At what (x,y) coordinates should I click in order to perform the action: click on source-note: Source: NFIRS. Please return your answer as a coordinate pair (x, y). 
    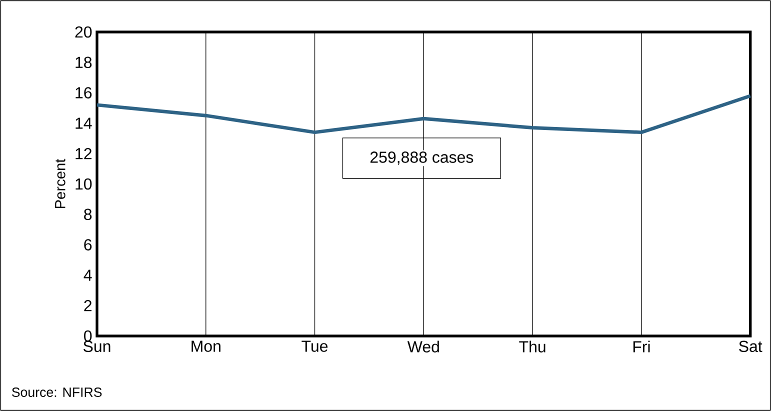
    Looking at the image, I should click on (57, 392).